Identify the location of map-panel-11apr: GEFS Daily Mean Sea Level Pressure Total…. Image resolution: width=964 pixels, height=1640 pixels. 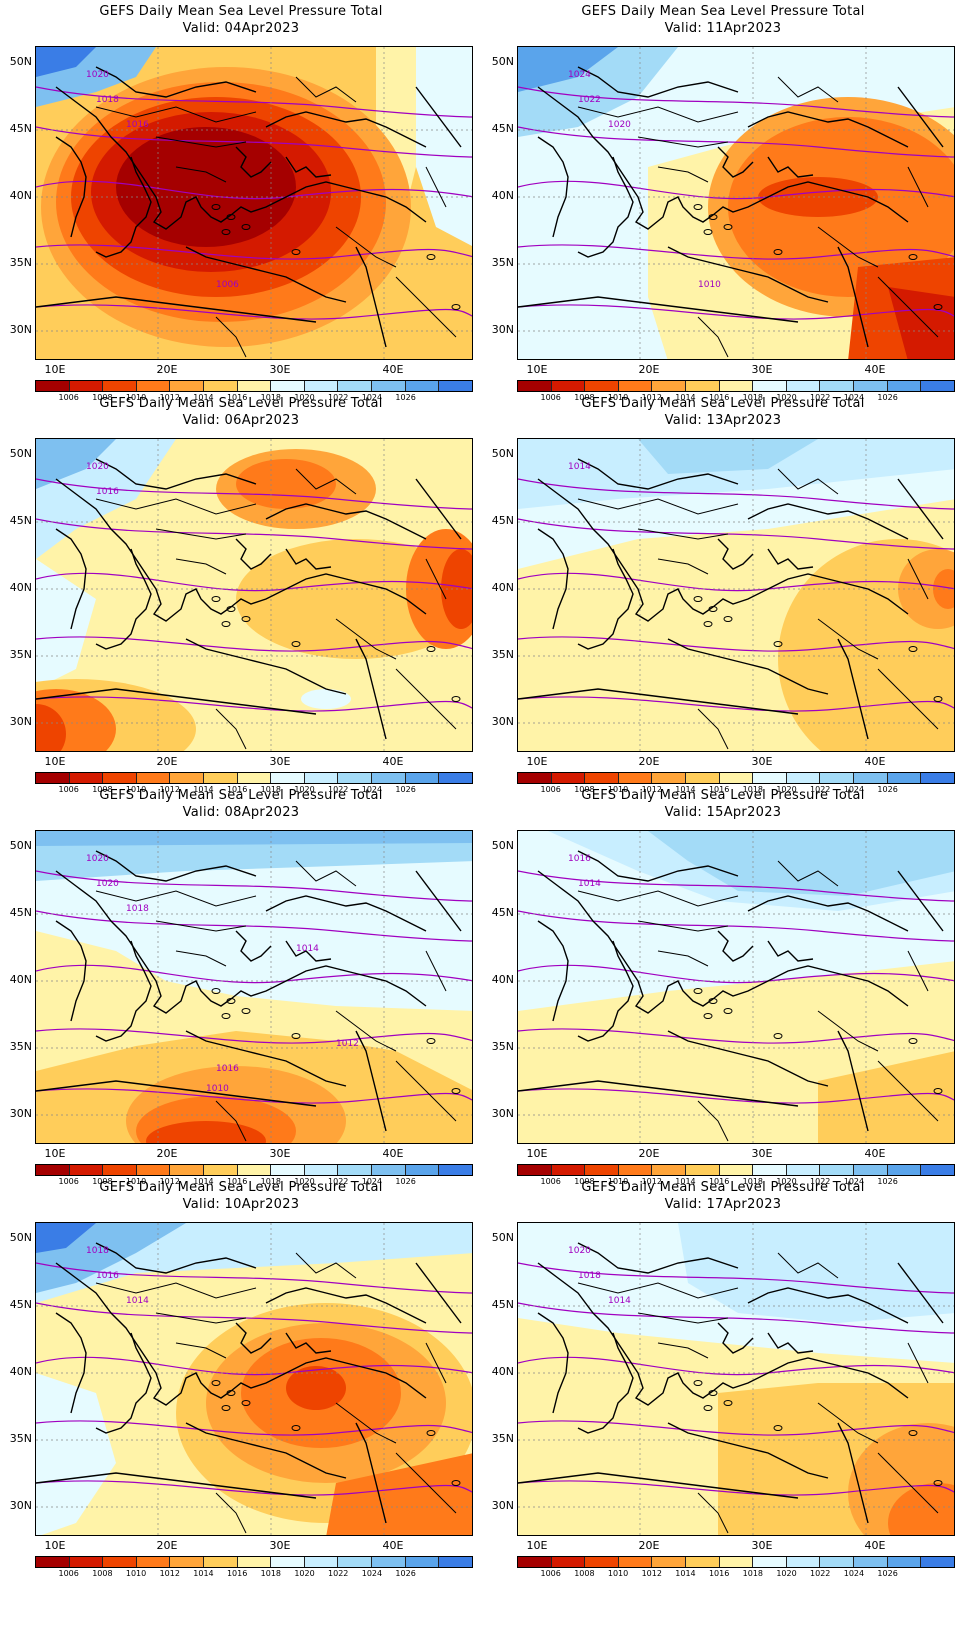
(723, 205).